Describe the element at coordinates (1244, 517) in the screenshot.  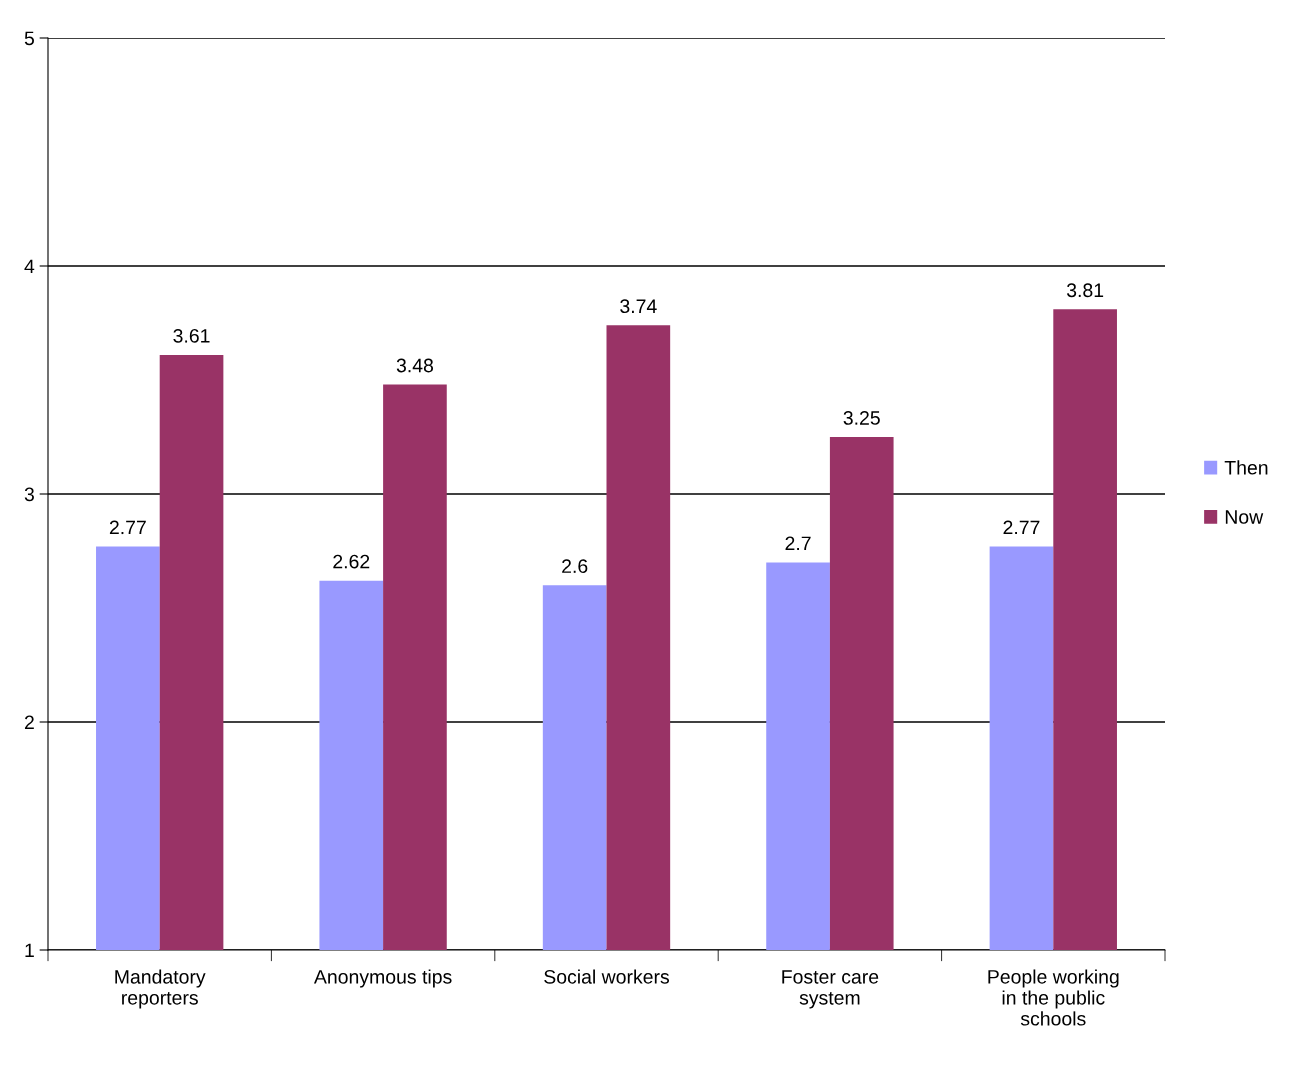
I see `legend-label: Now` at that location.